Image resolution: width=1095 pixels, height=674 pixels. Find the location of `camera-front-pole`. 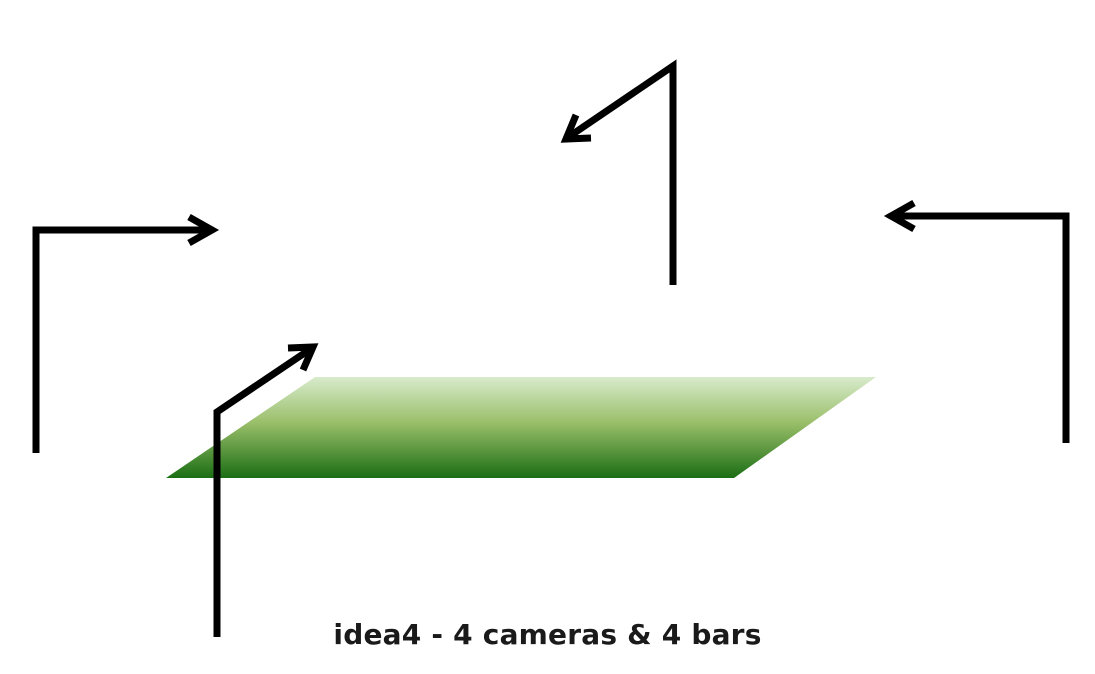

camera-front-pole is located at coordinates (263, 491).